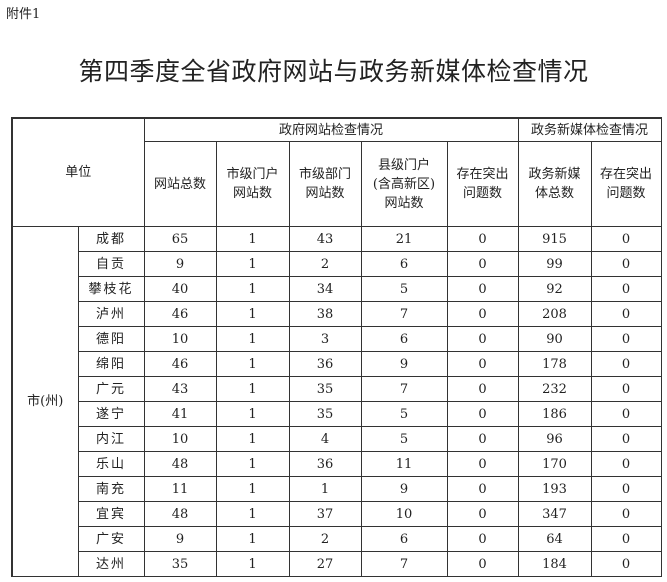  Describe the element at coordinates (111, 414) in the screenshot. I see `row-name: 遂宁` at that location.